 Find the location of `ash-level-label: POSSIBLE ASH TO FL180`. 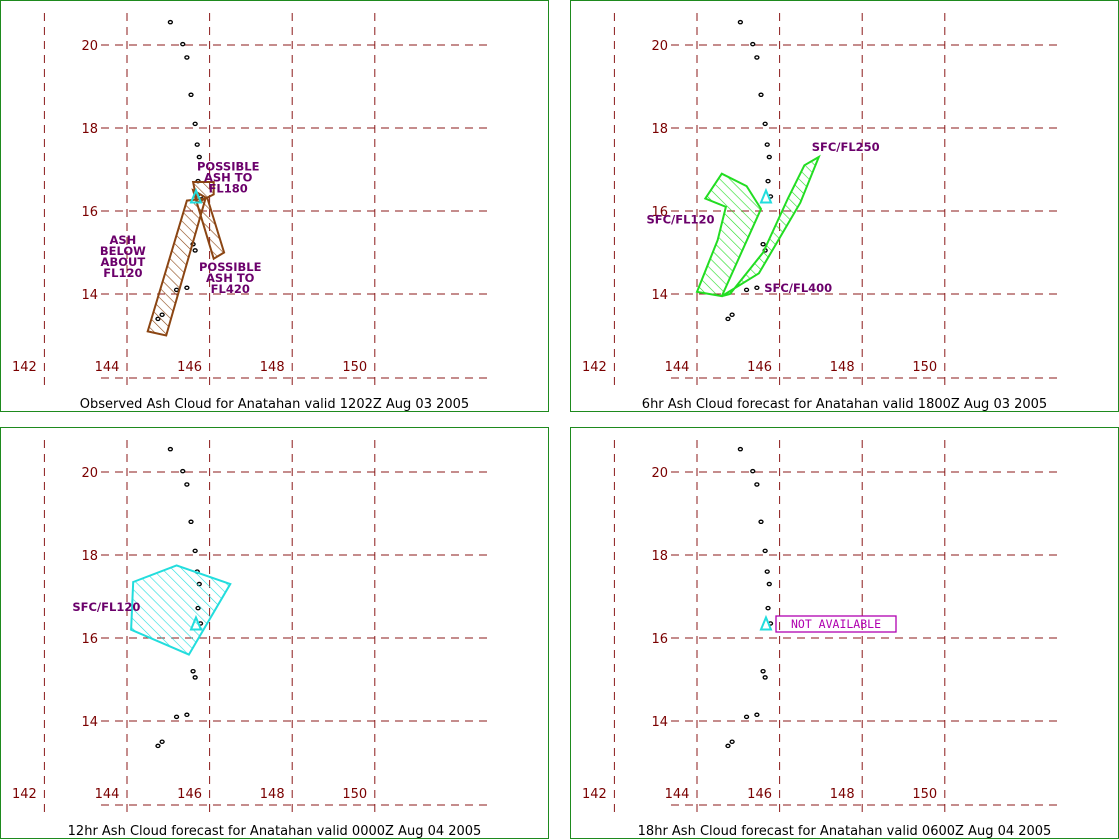

ash-level-label: POSSIBLE ASH TO FL180 is located at coordinates (228, 177).